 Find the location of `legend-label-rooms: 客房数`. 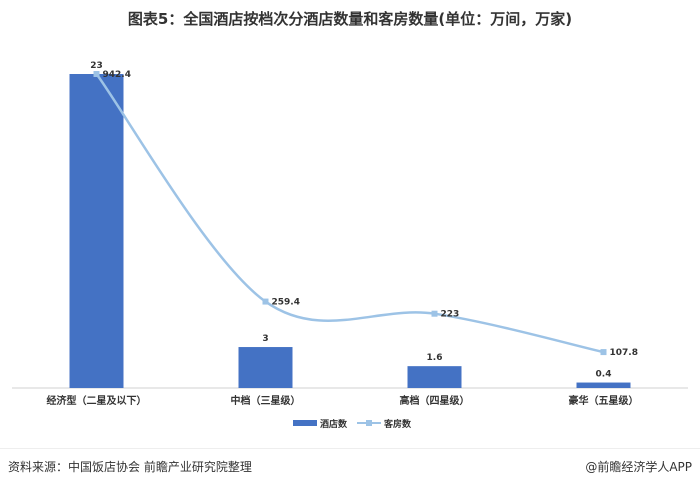

legend-label-rooms: 客房数 is located at coordinates (397, 424).